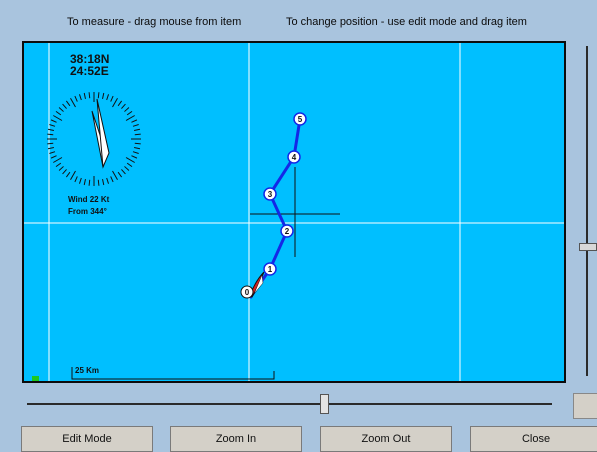  What do you see at coordinates (89, 71) in the screenshot?
I see `longitude-readout: 24:52E` at bounding box center [89, 71].